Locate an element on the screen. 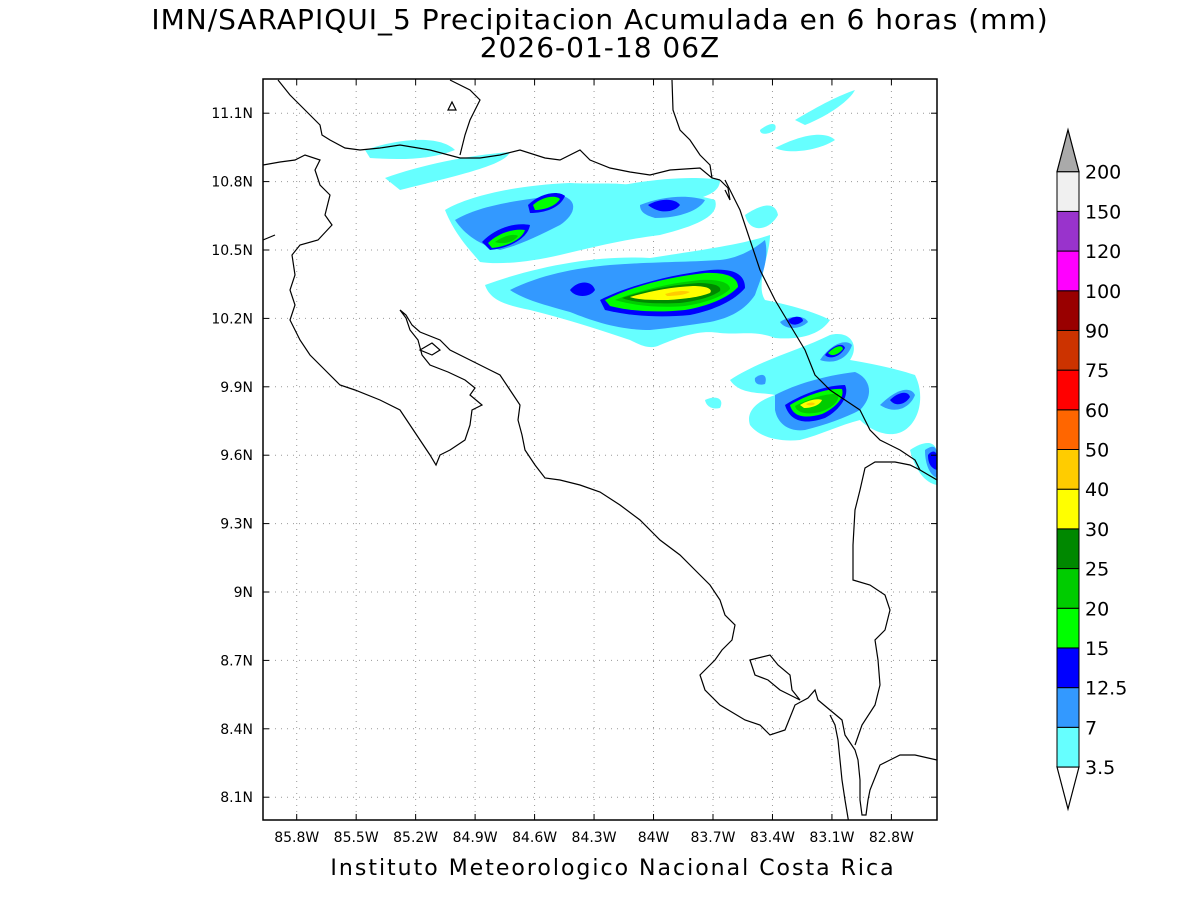 This screenshot has height=900, width=1200. lon-tick-label: 84.3W is located at coordinates (594, 838).